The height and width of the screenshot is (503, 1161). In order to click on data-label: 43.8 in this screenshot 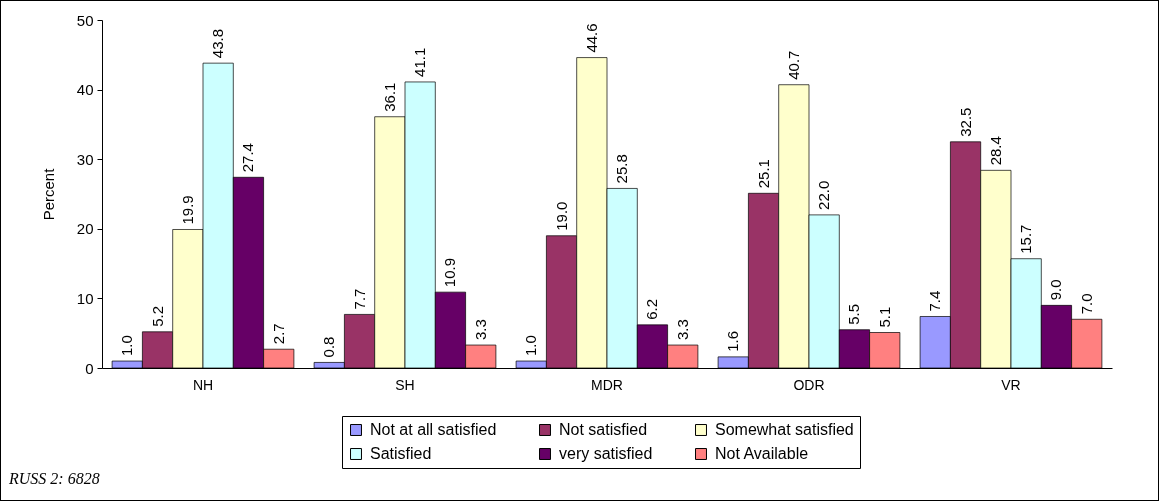, I will do `click(218, 43)`.